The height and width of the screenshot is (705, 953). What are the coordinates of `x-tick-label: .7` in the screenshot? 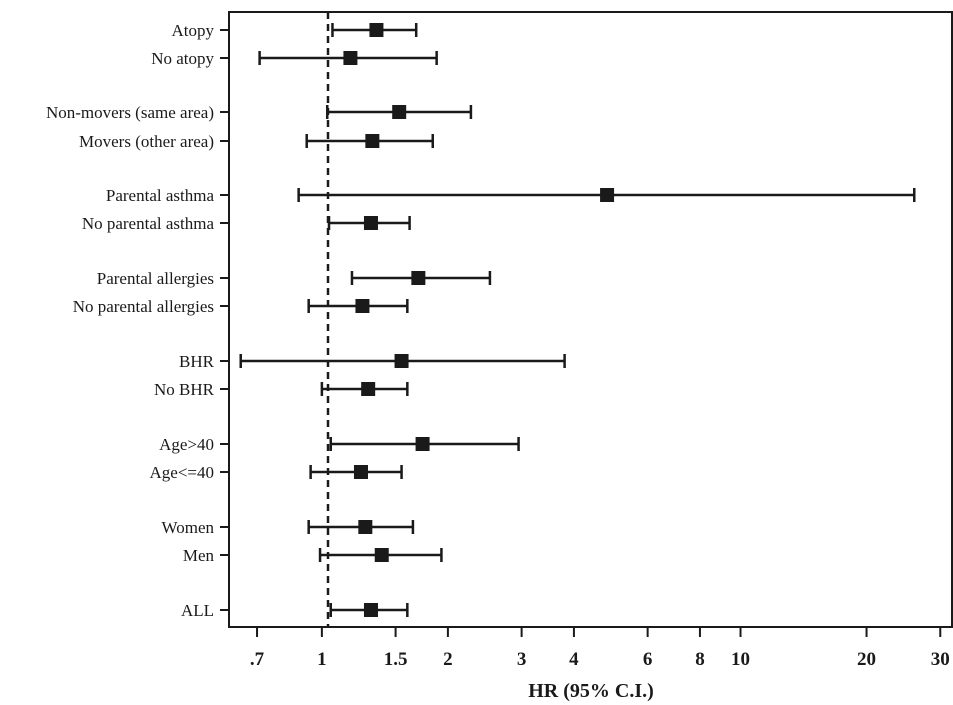 It's located at (257, 659).